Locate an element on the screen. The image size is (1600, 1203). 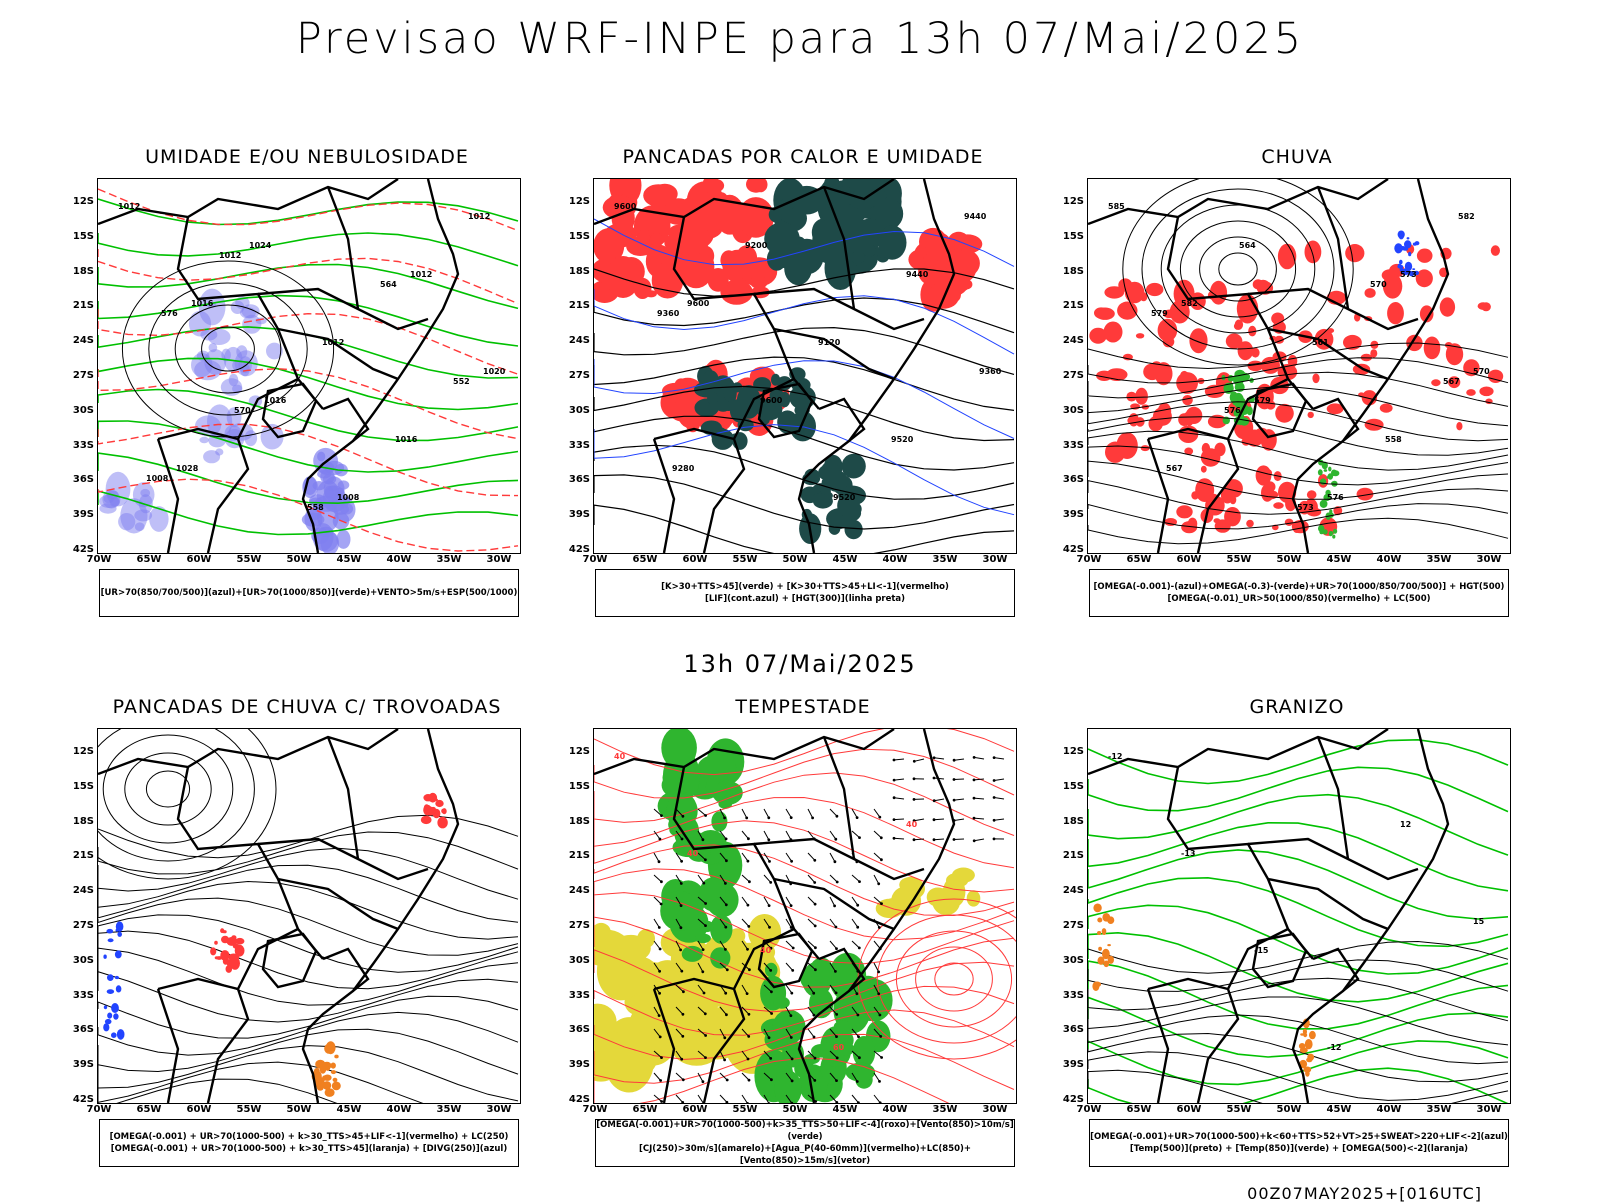
map-svg-trovoadas is located at coordinates (309, 916).